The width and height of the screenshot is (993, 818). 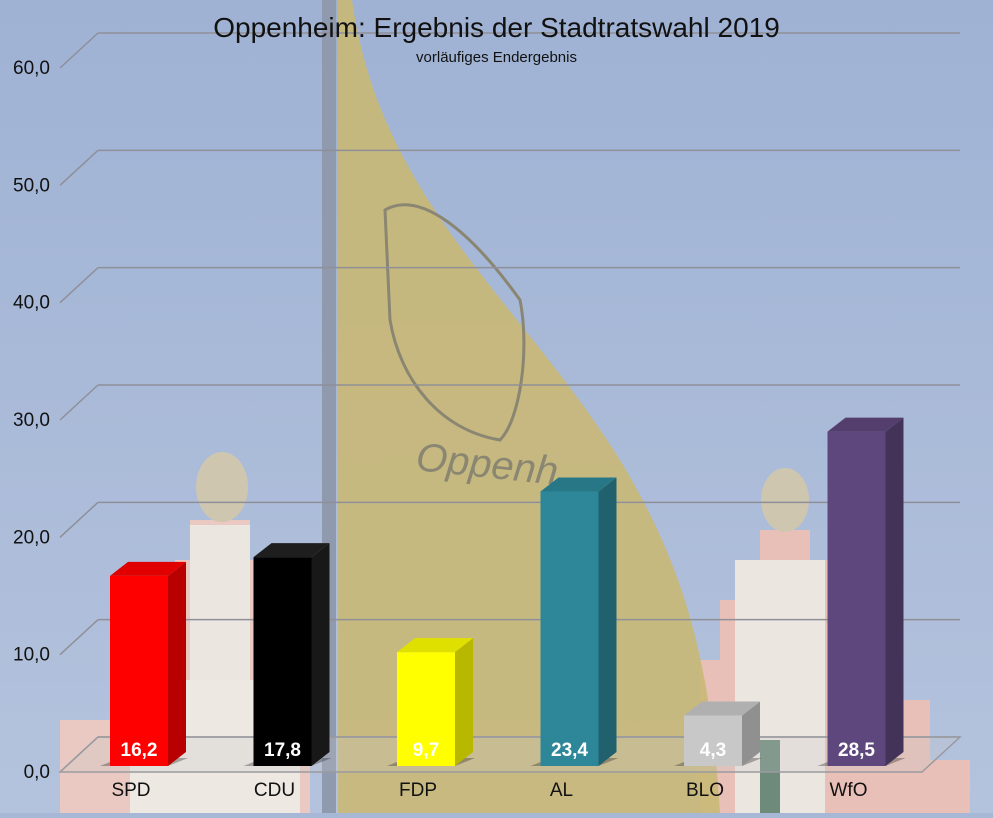 I want to click on value-label: 28,5, so click(x=856, y=750).